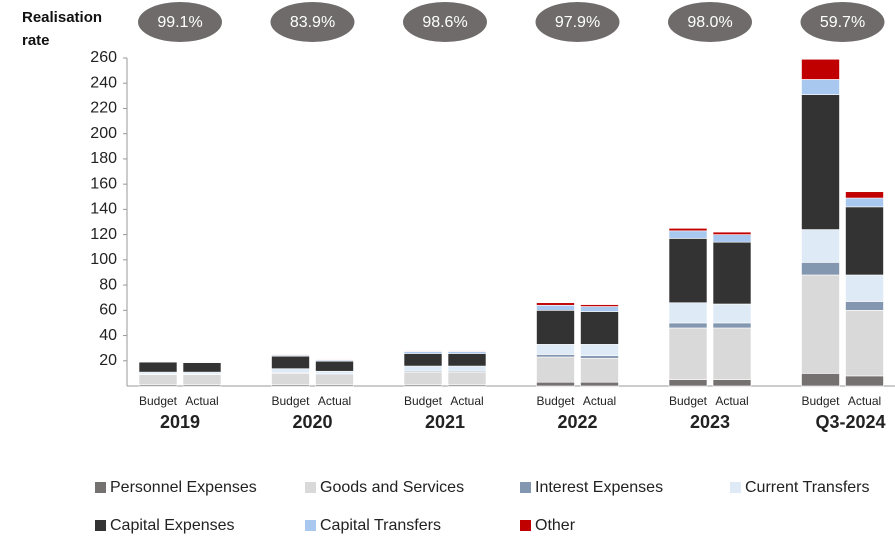 Image resolution: width=895 pixels, height=536 pixels. Describe the element at coordinates (103, 108) in the screenshot. I see `y-tick-label: 220` at that location.